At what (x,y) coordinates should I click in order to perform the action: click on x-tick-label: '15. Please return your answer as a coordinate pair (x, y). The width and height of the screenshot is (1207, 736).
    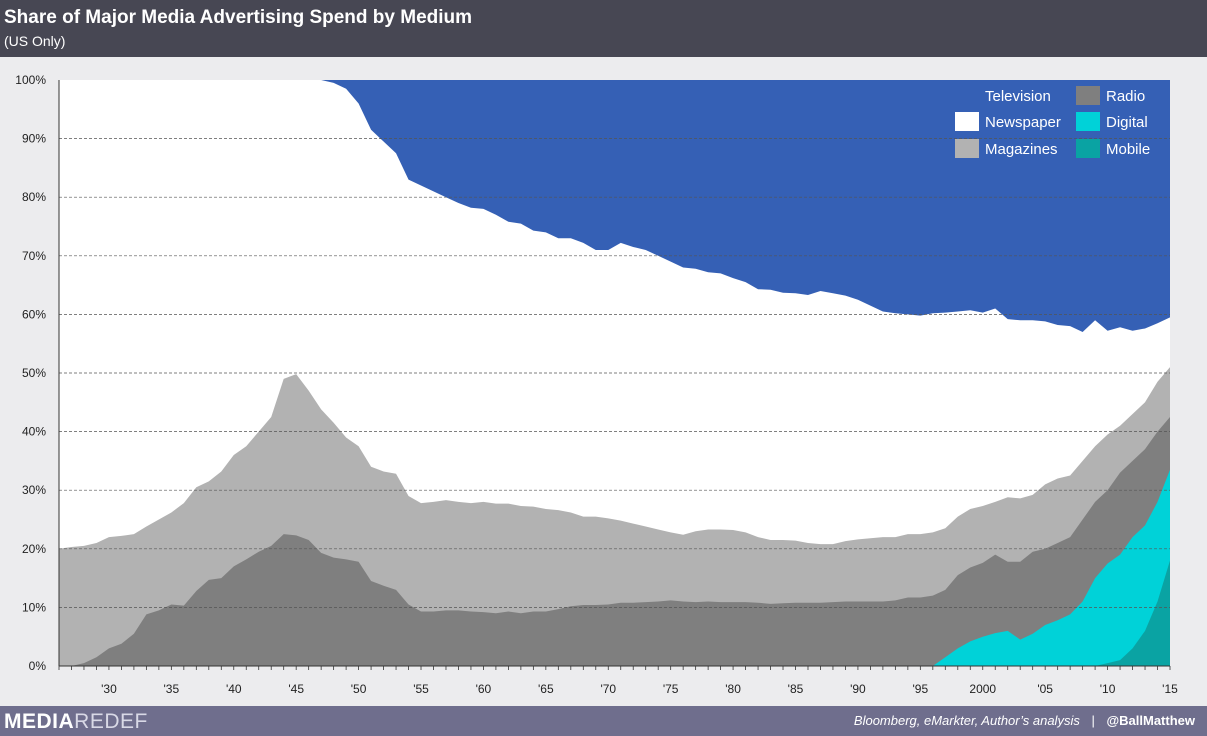
    Looking at the image, I should click on (1170, 689).